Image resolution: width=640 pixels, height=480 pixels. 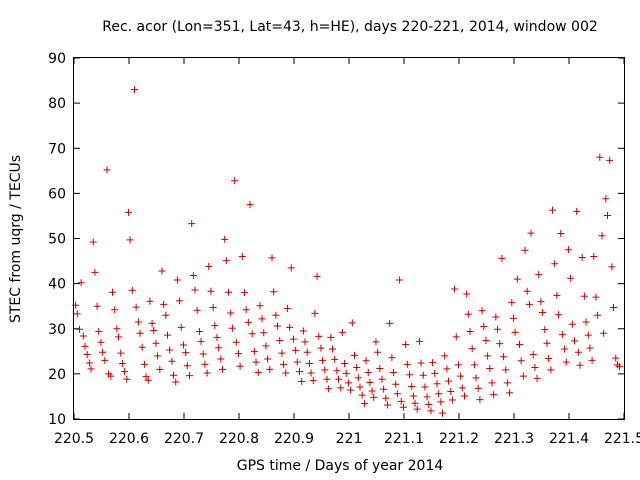 What do you see at coordinates (239, 439) in the screenshot?
I see `x-tick-label: 220.8` at bounding box center [239, 439].